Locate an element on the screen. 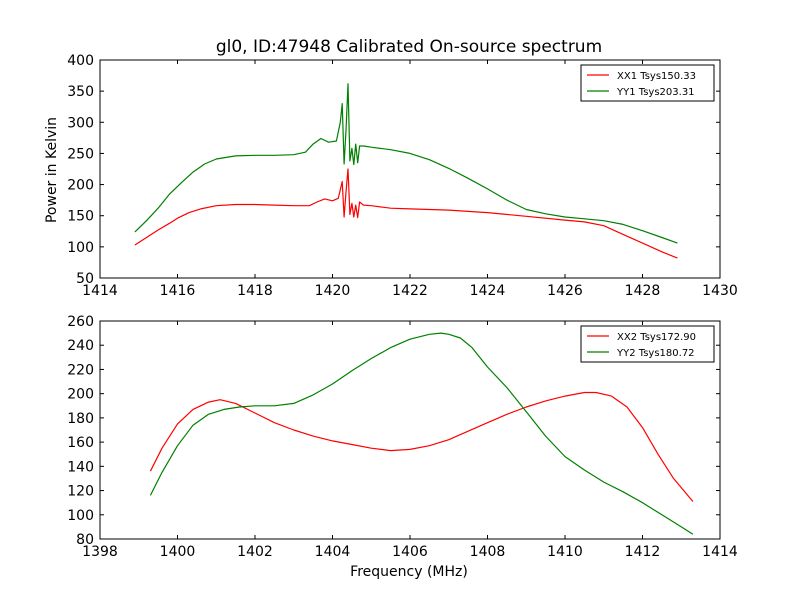 This screenshot has width=800, height=600. y-tick-label: 220 is located at coordinates (80, 370).